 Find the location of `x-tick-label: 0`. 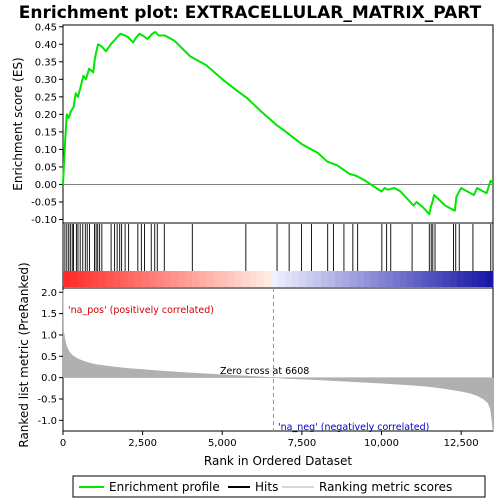

x-tick-label: 0 is located at coordinates (63, 443).